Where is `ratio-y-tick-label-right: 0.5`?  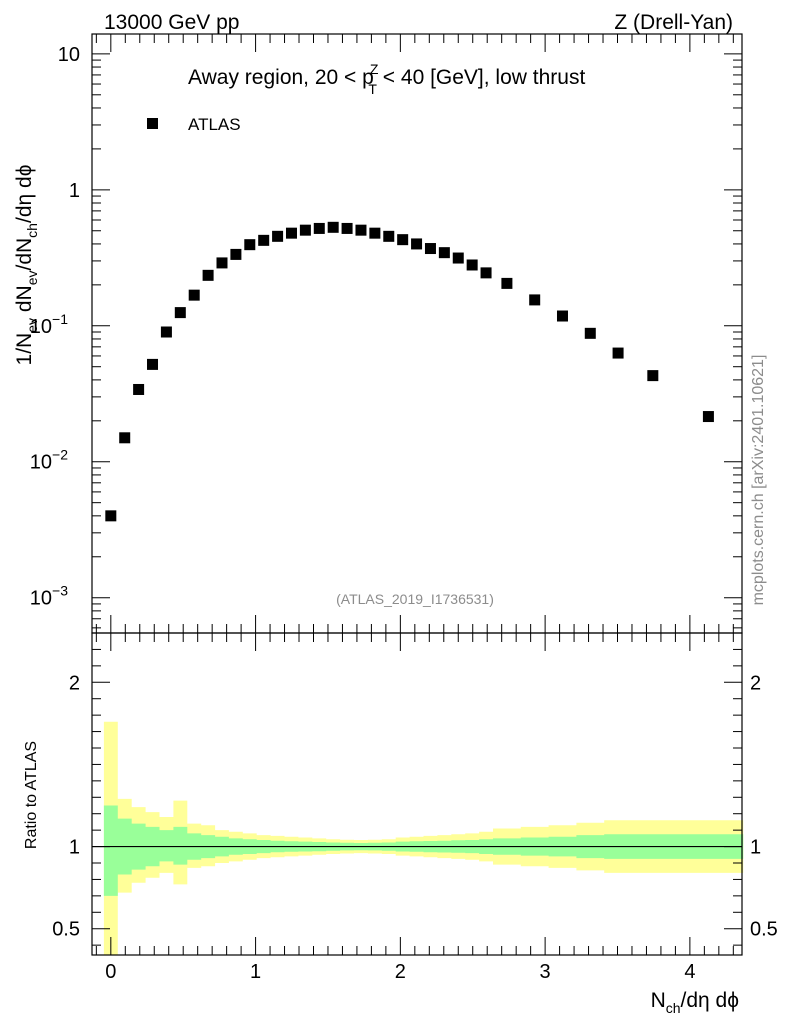 ratio-y-tick-label-right: 0.5 is located at coordinates (764, 930).